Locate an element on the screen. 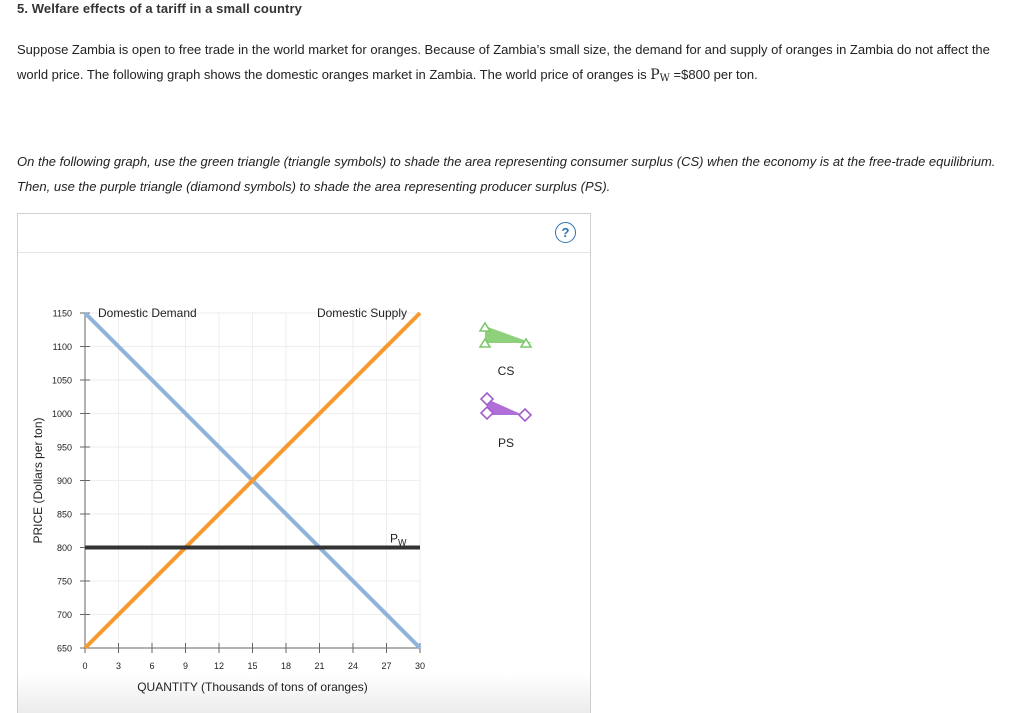  y-tick-label: 650 is located at coordinates (64, 649).